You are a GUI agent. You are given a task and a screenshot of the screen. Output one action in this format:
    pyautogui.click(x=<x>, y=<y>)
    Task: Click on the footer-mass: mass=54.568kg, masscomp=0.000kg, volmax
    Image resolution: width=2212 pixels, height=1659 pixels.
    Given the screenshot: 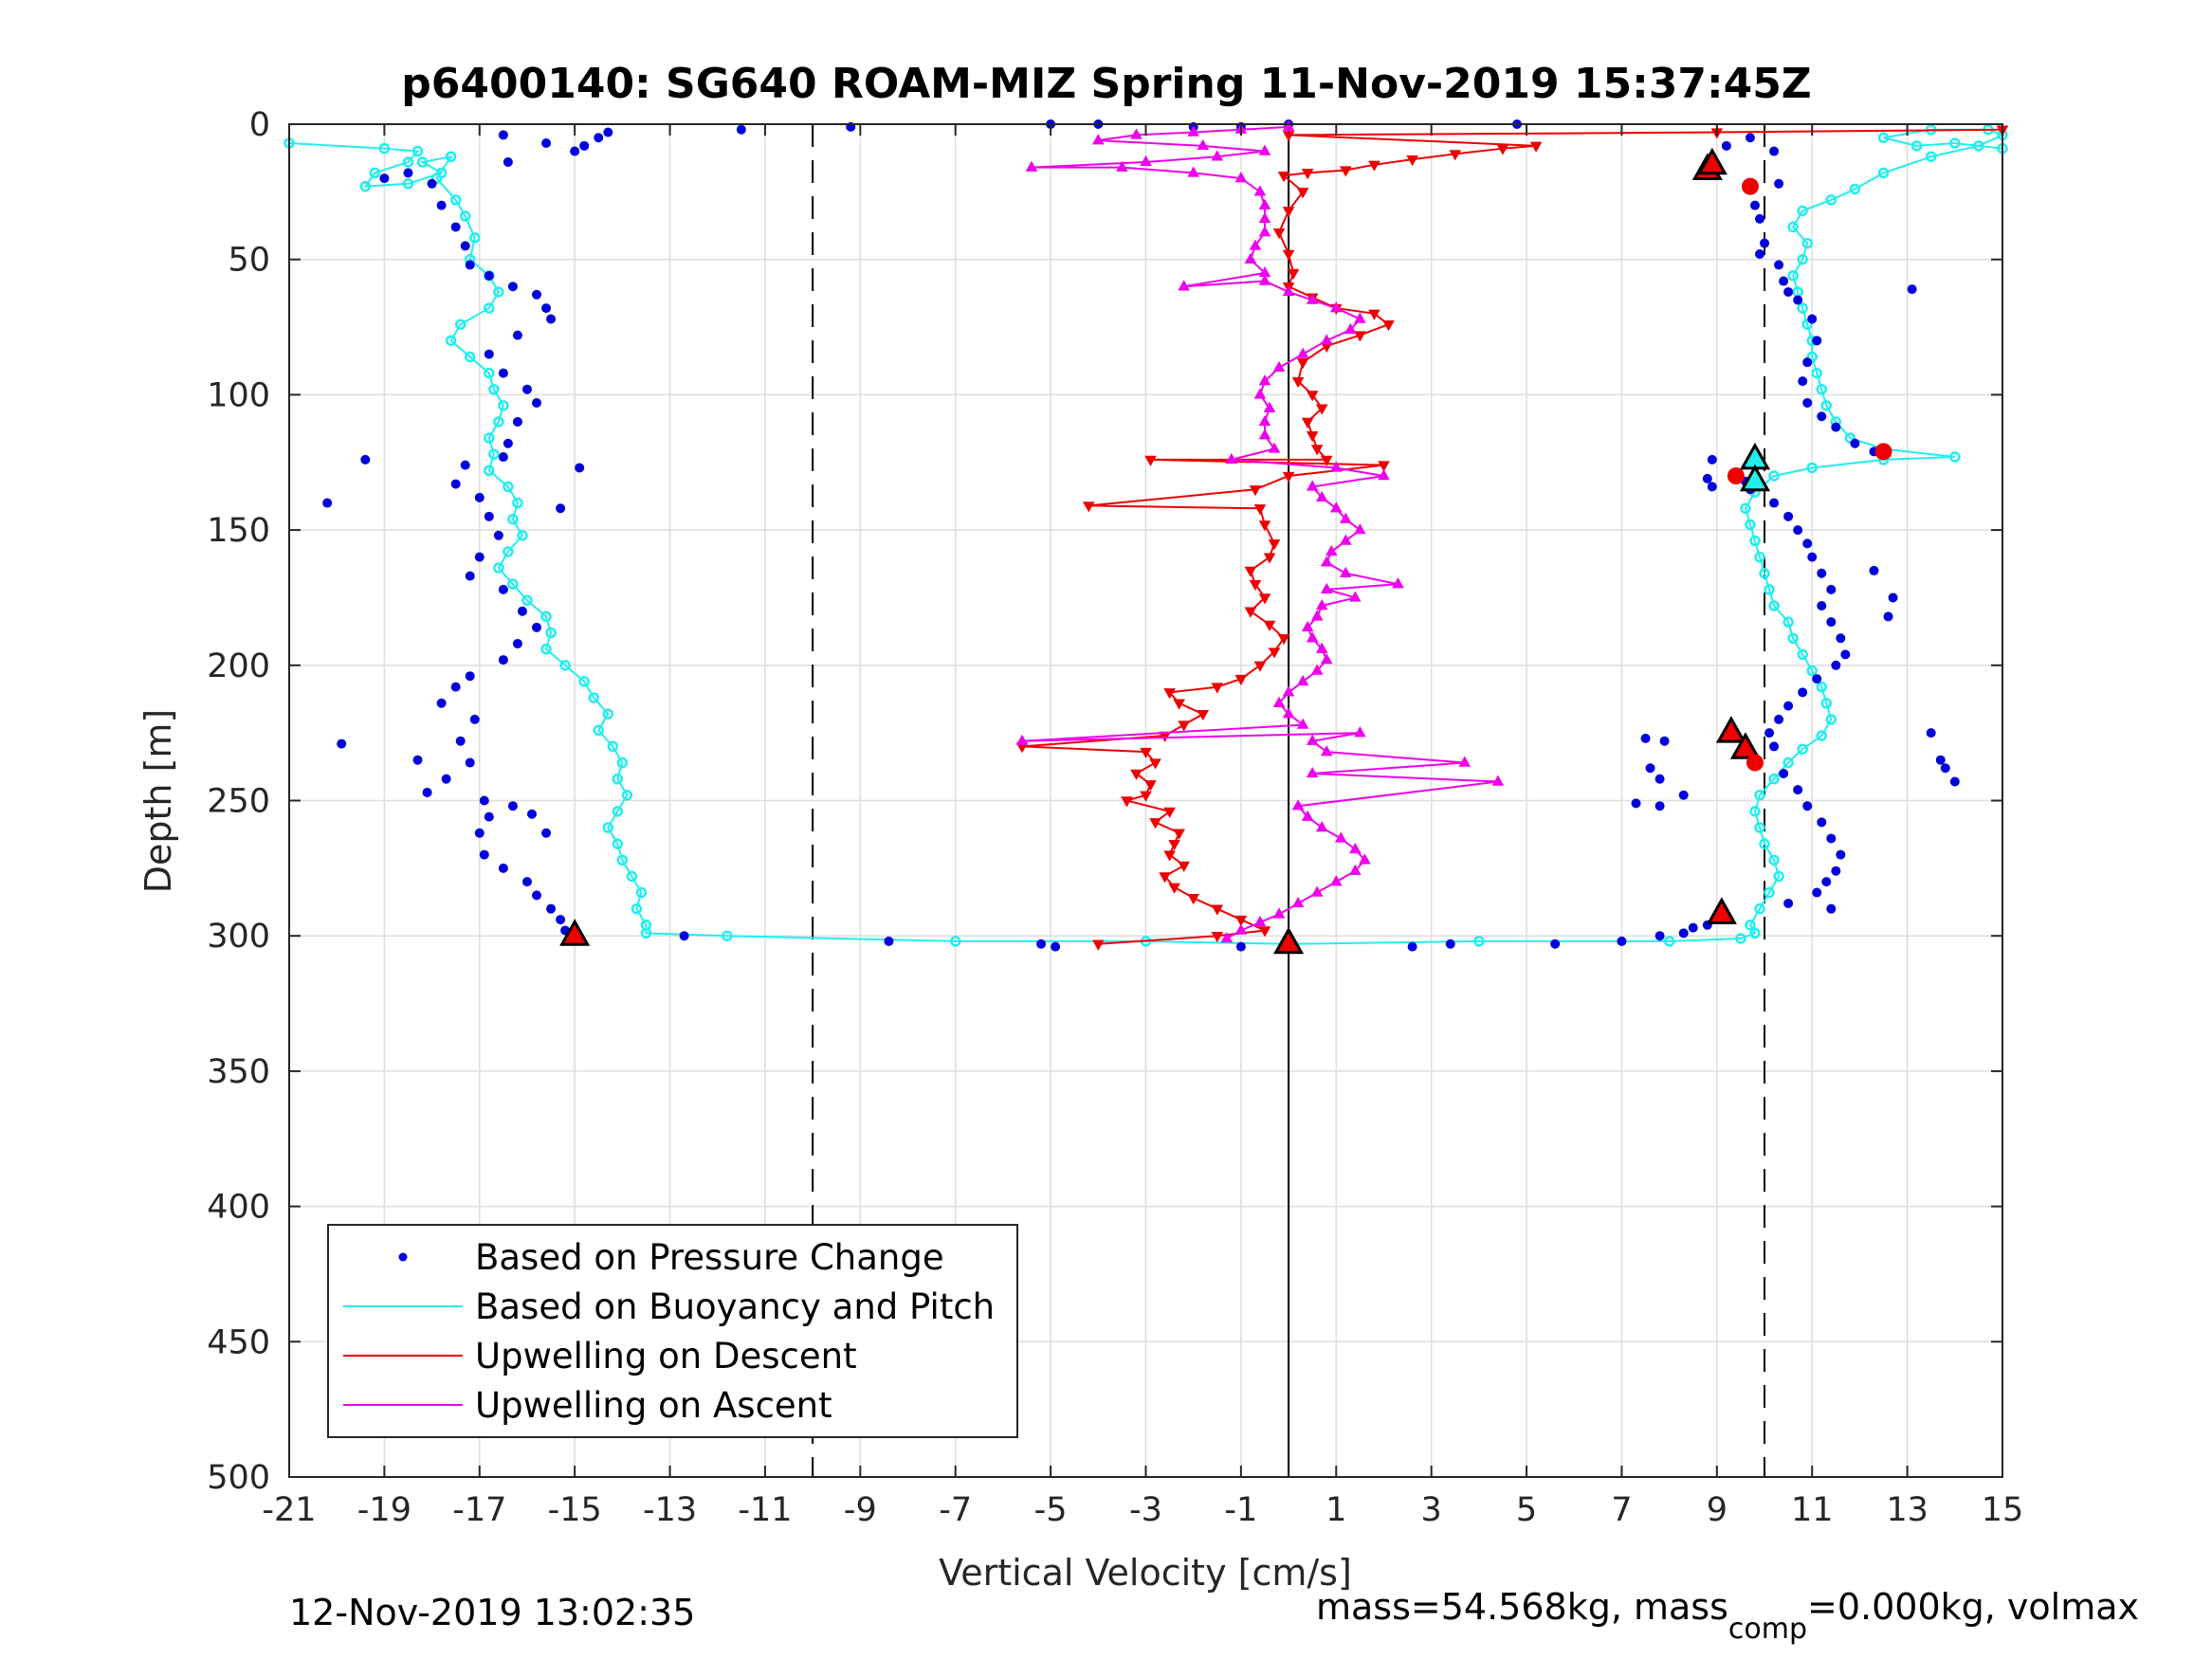 What is the action you would take?
    pyautogui.click(x=1727, y=1616)
    